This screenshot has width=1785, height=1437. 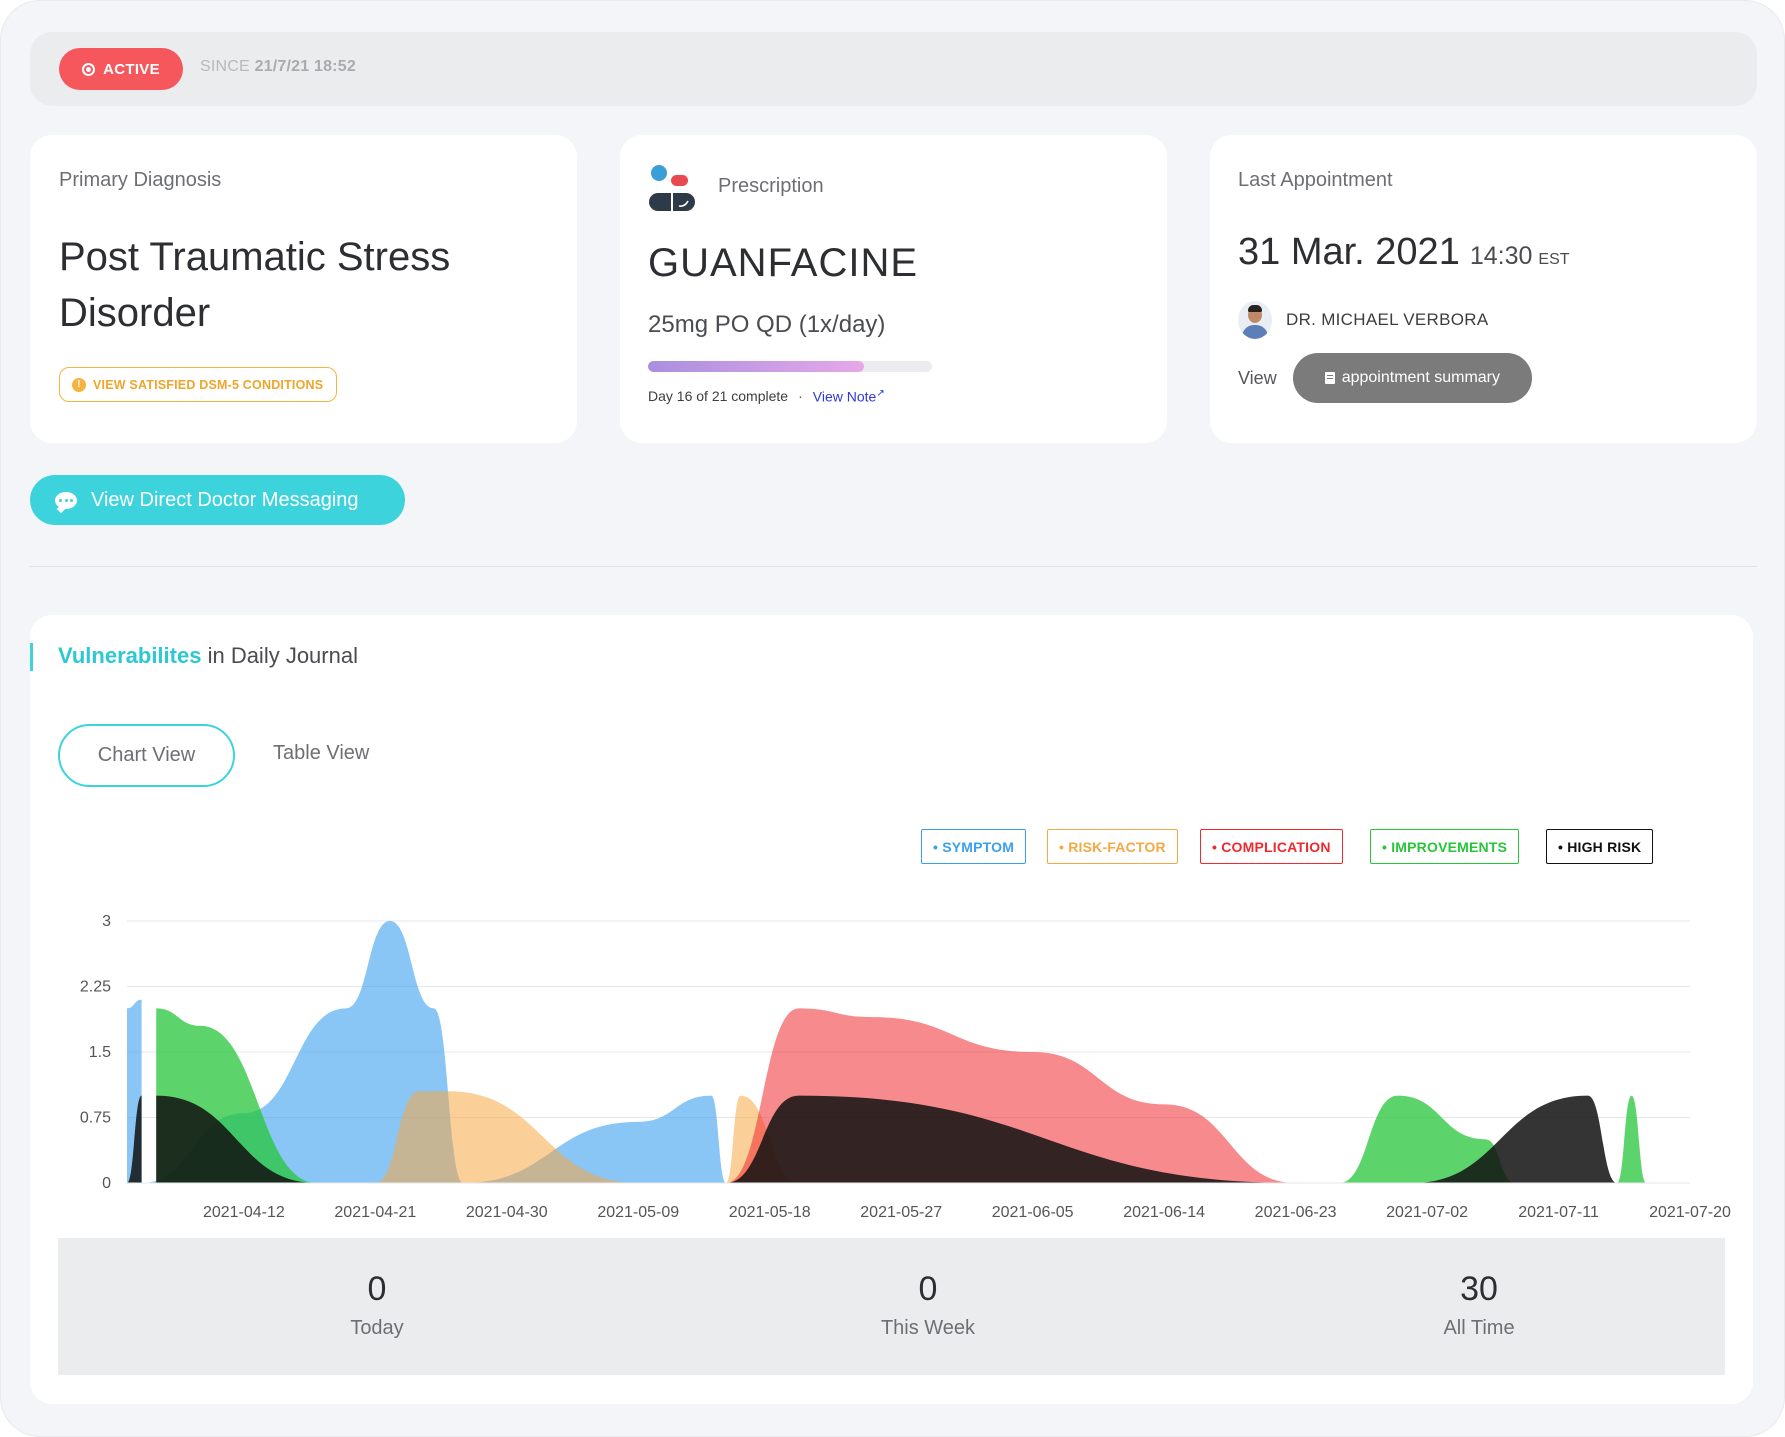 I want to click on y-tick-label: 1.5, so click(x=100, y=1052).